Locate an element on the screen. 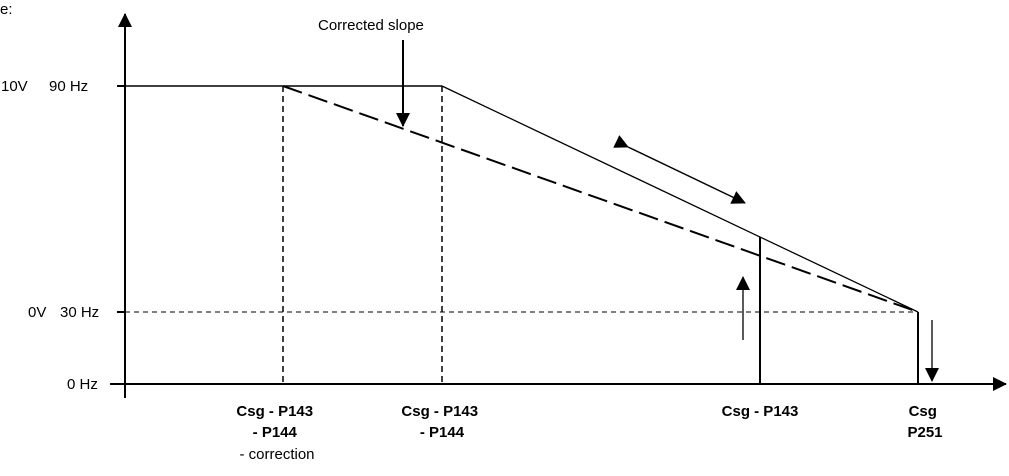 The image size is (1009, 476). x-label-1-line-2: - P144 is located at coordinates (275, 432).